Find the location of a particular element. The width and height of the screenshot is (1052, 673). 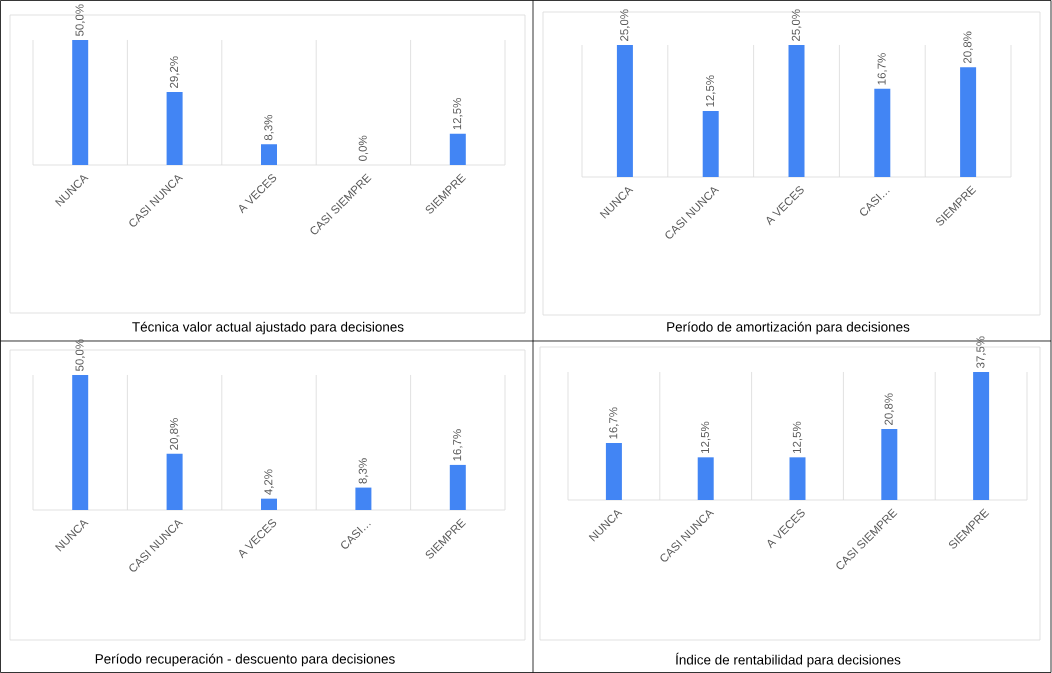

data-label: 29,2% is located at coordinates (174, 72).